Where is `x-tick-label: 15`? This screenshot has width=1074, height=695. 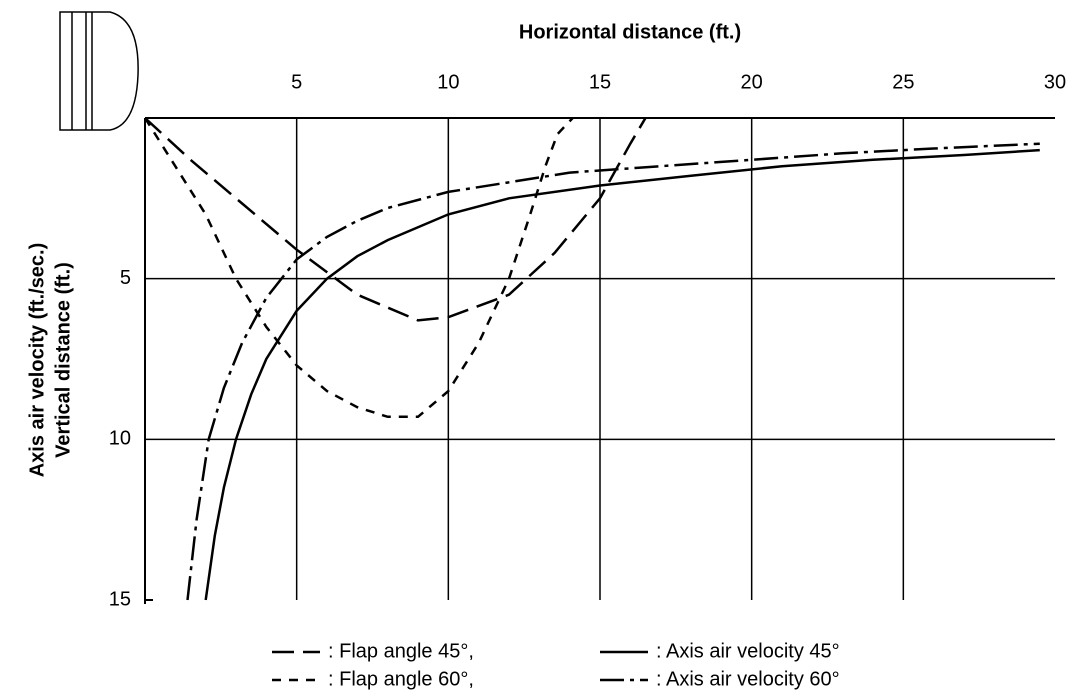 x-tick-label: 15 is located at coordinates (600, 82).